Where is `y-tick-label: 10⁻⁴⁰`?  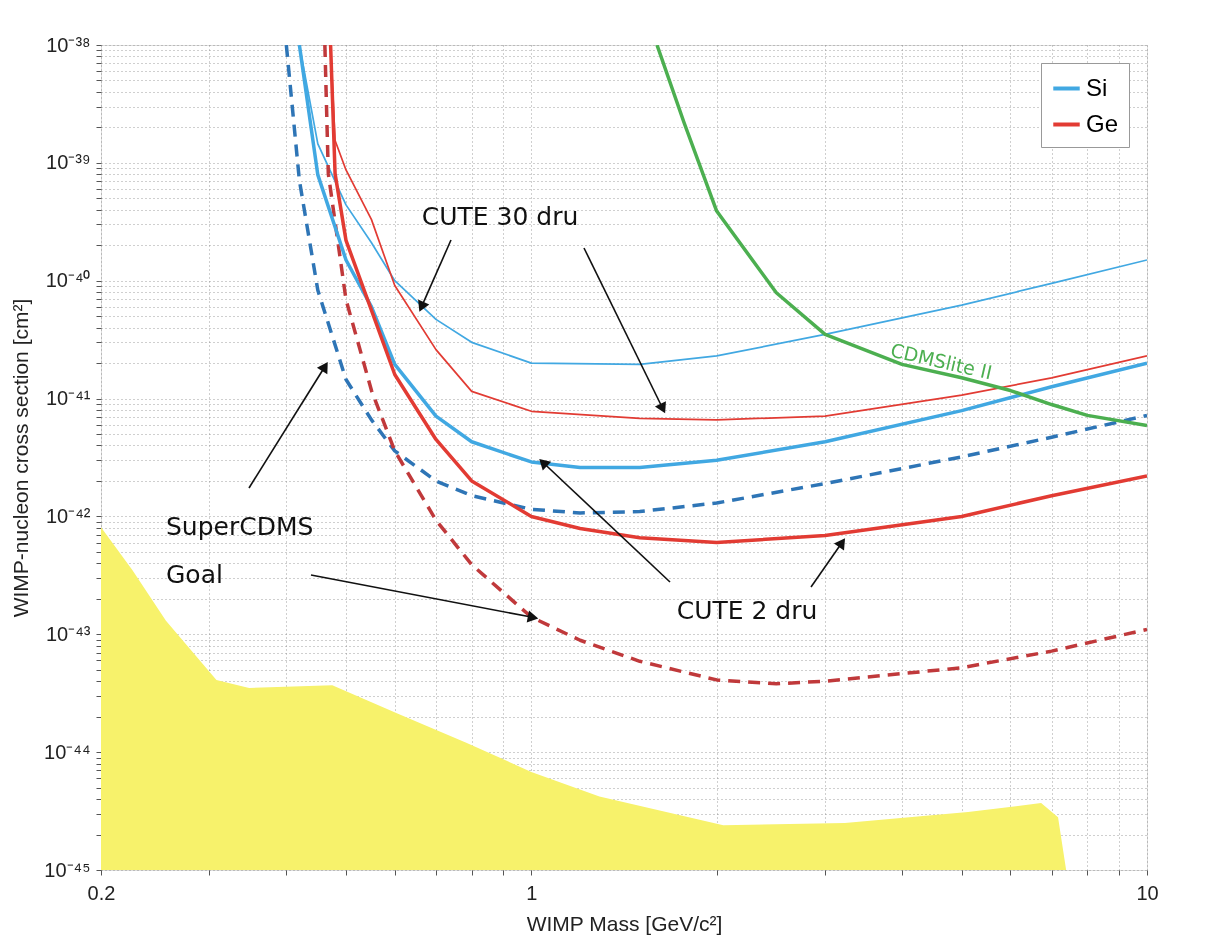
y-tick-label: 10⁻⁴⁰ is located at coordinates (68, 280).